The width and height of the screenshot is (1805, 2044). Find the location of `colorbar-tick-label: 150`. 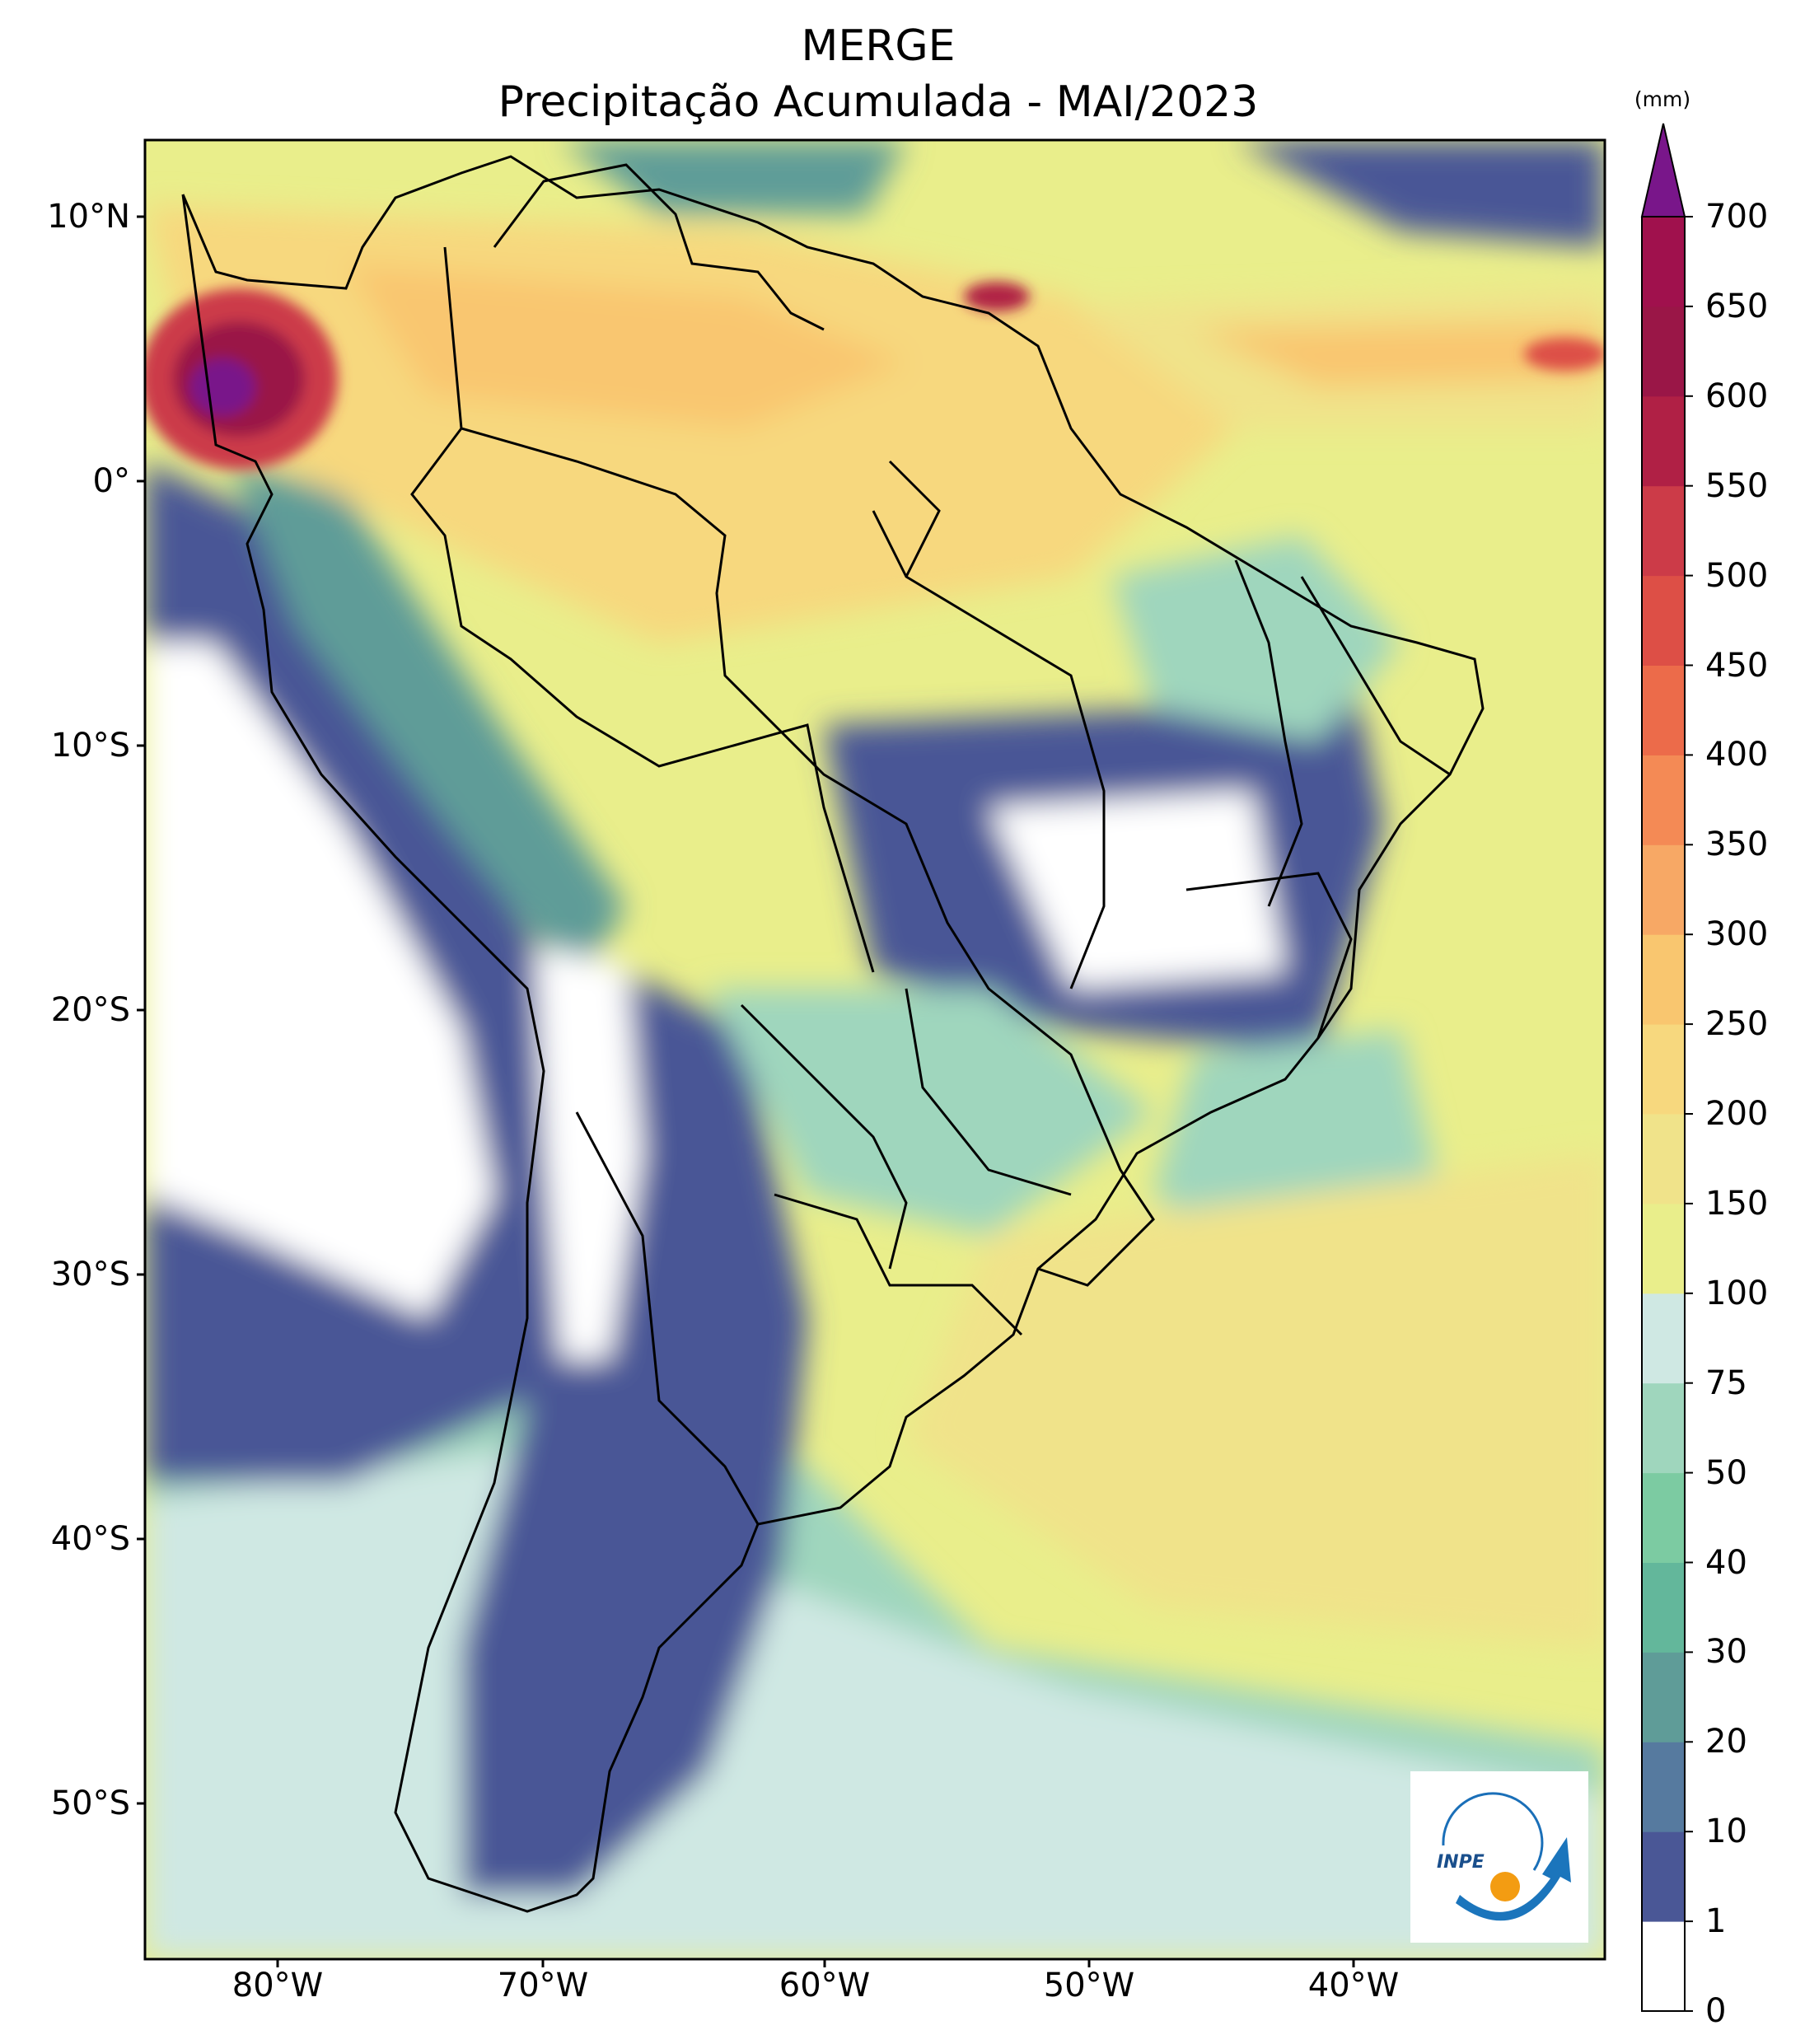

colorbar-tick-label: 150 is located at coordinates (1737, 1203).